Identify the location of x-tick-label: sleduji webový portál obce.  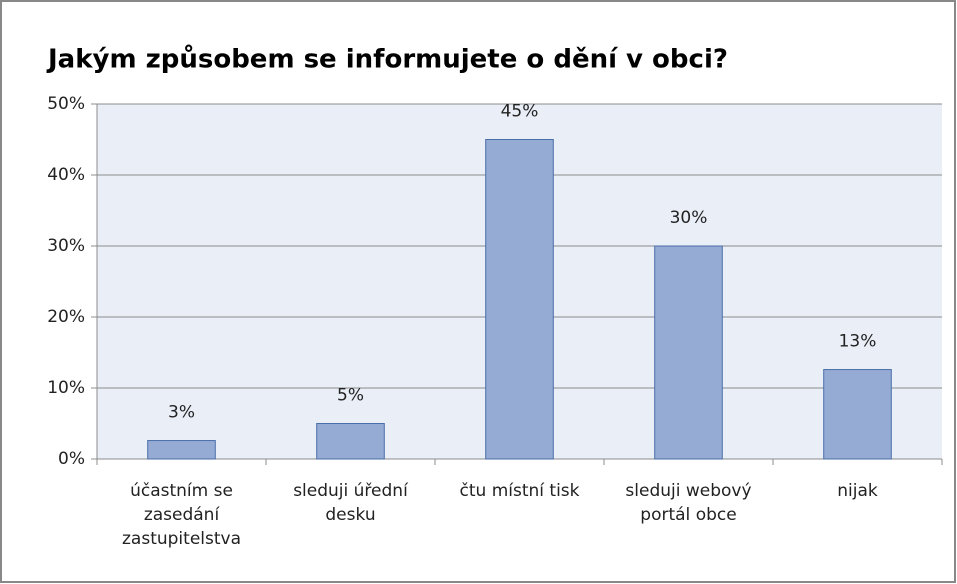
(688, 503).